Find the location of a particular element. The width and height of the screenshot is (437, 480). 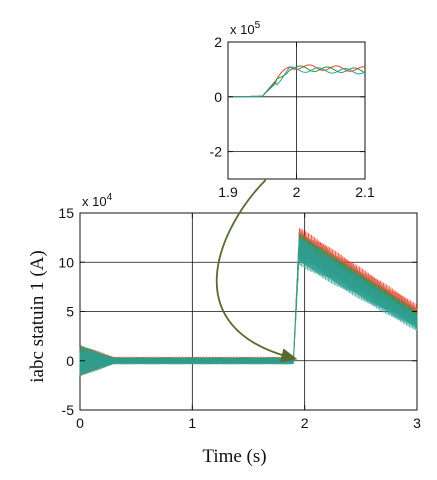

inset-y-tick-label: 0 is located at coordinates (218, 97).